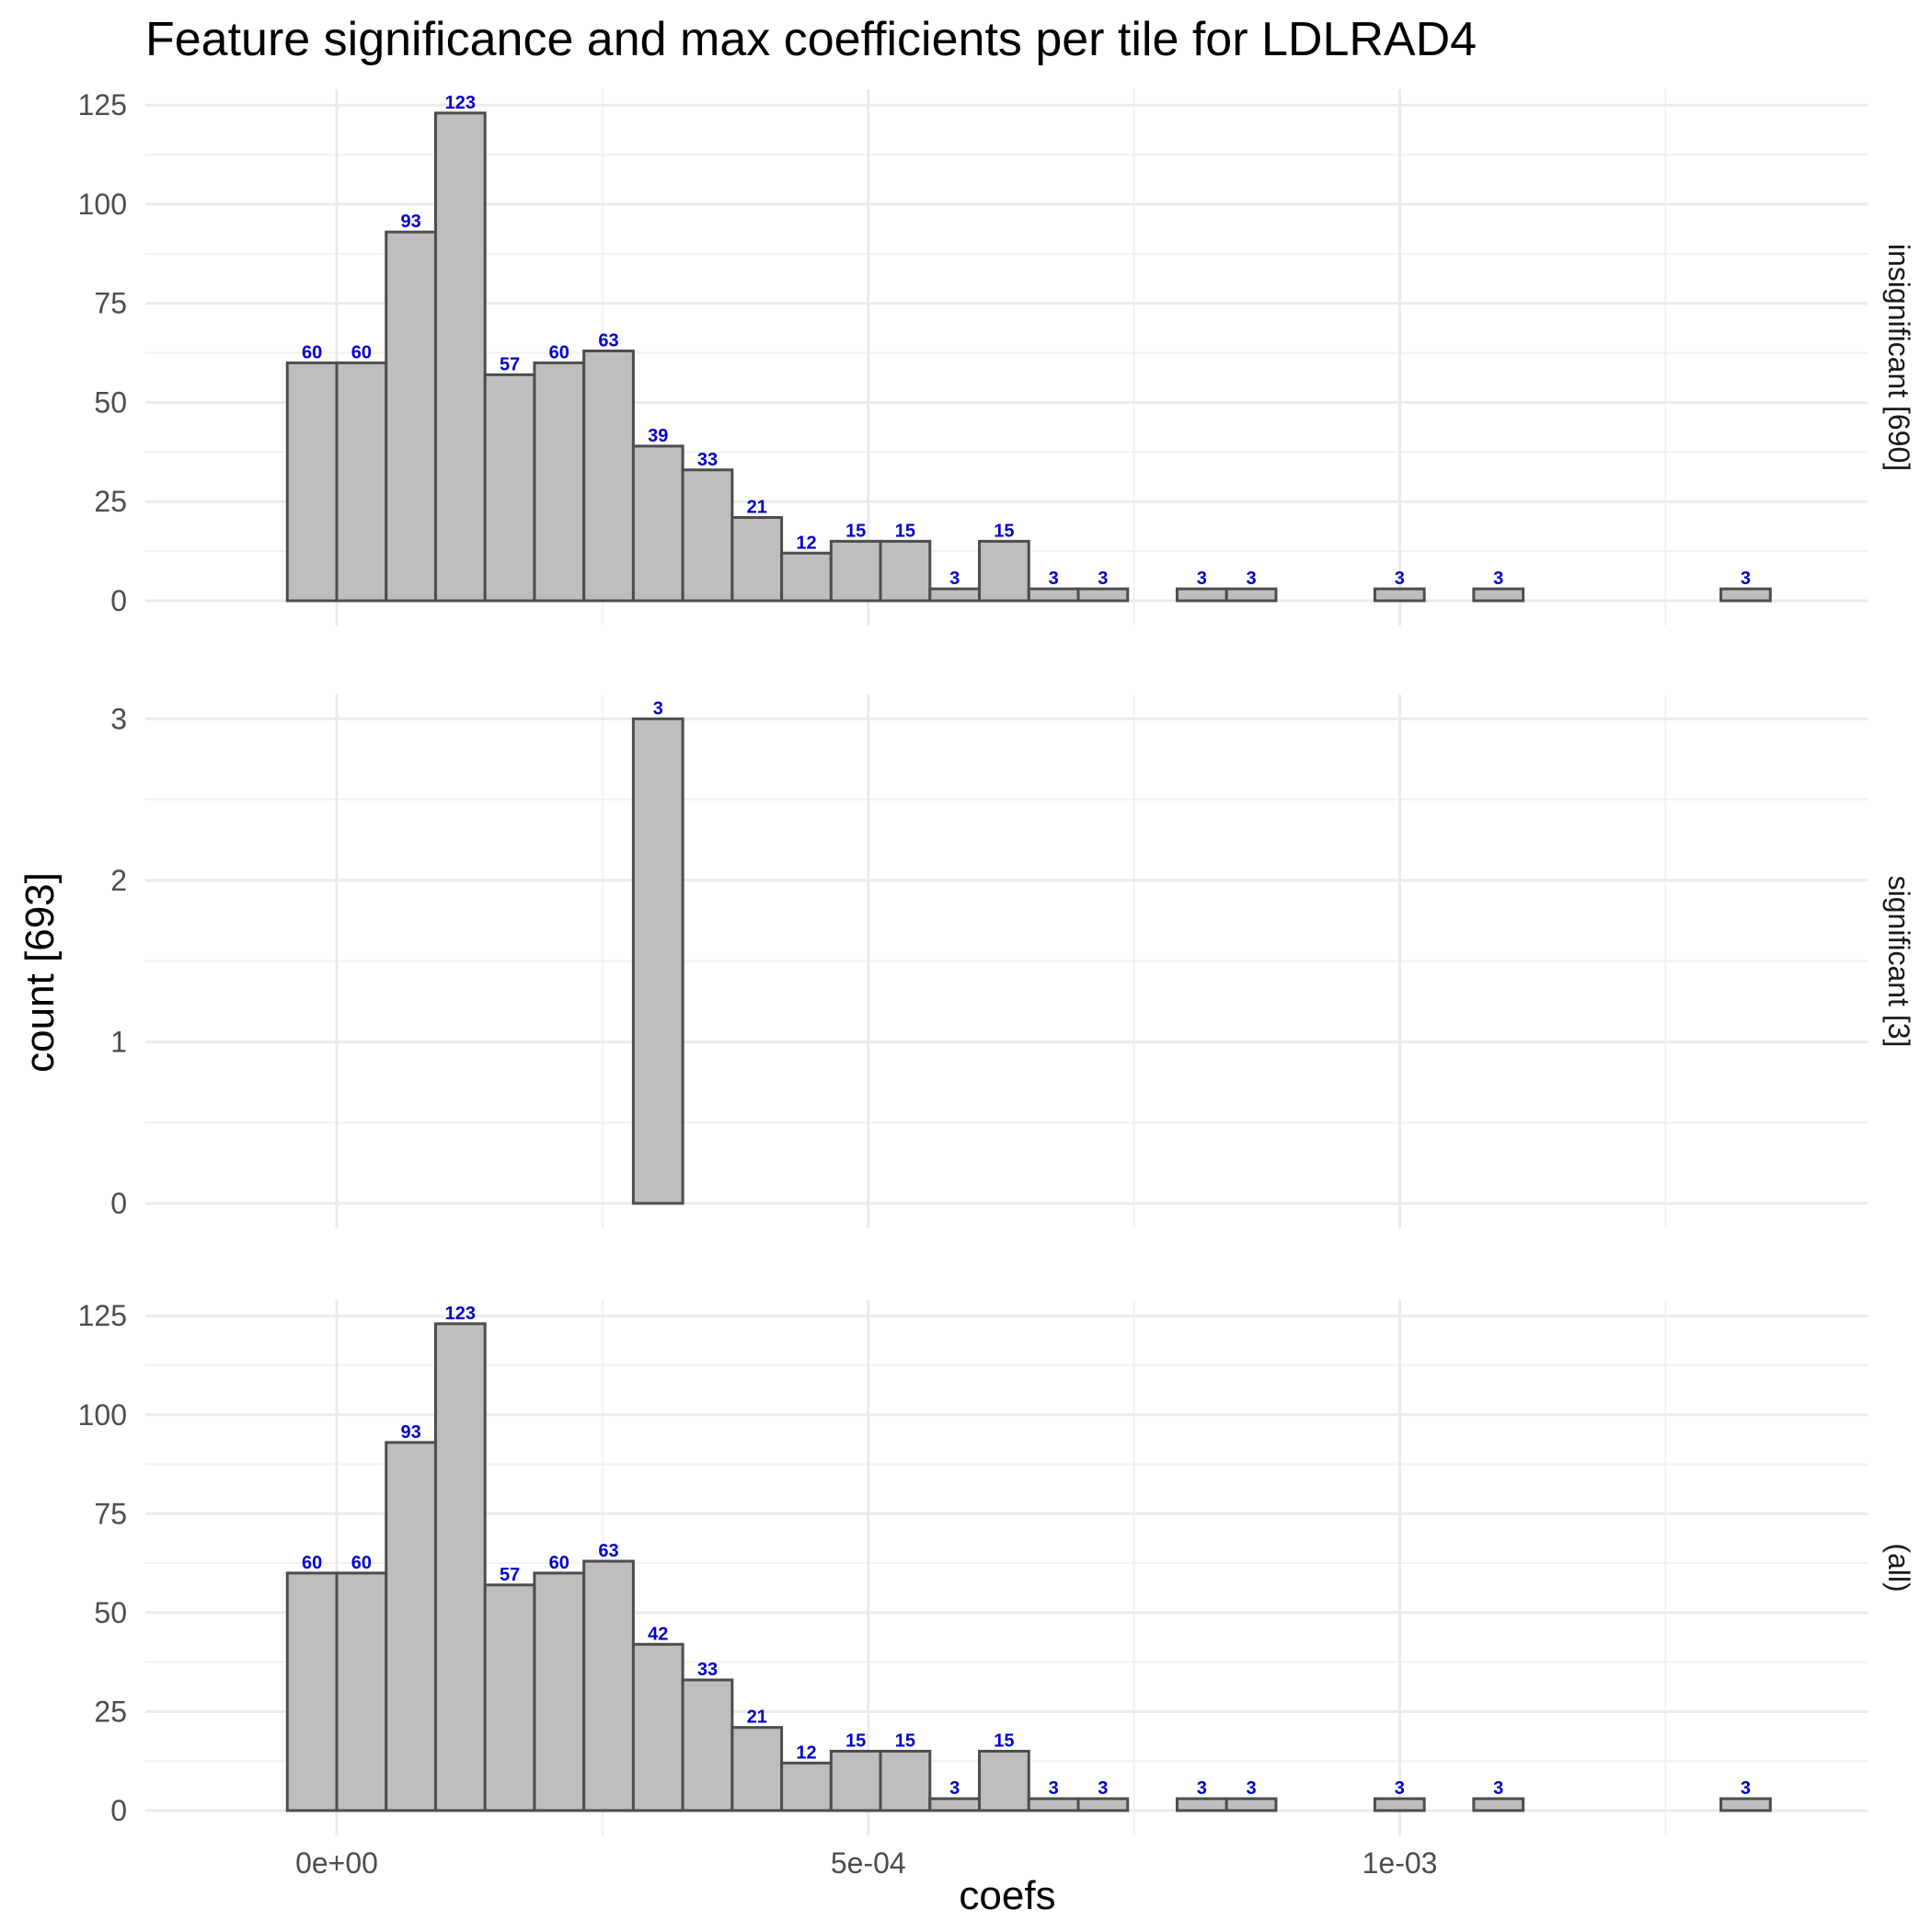 The height and width of the screenshot is (1932, 1932). I want to click on y-axis-title: count [693], so click(40, 972).